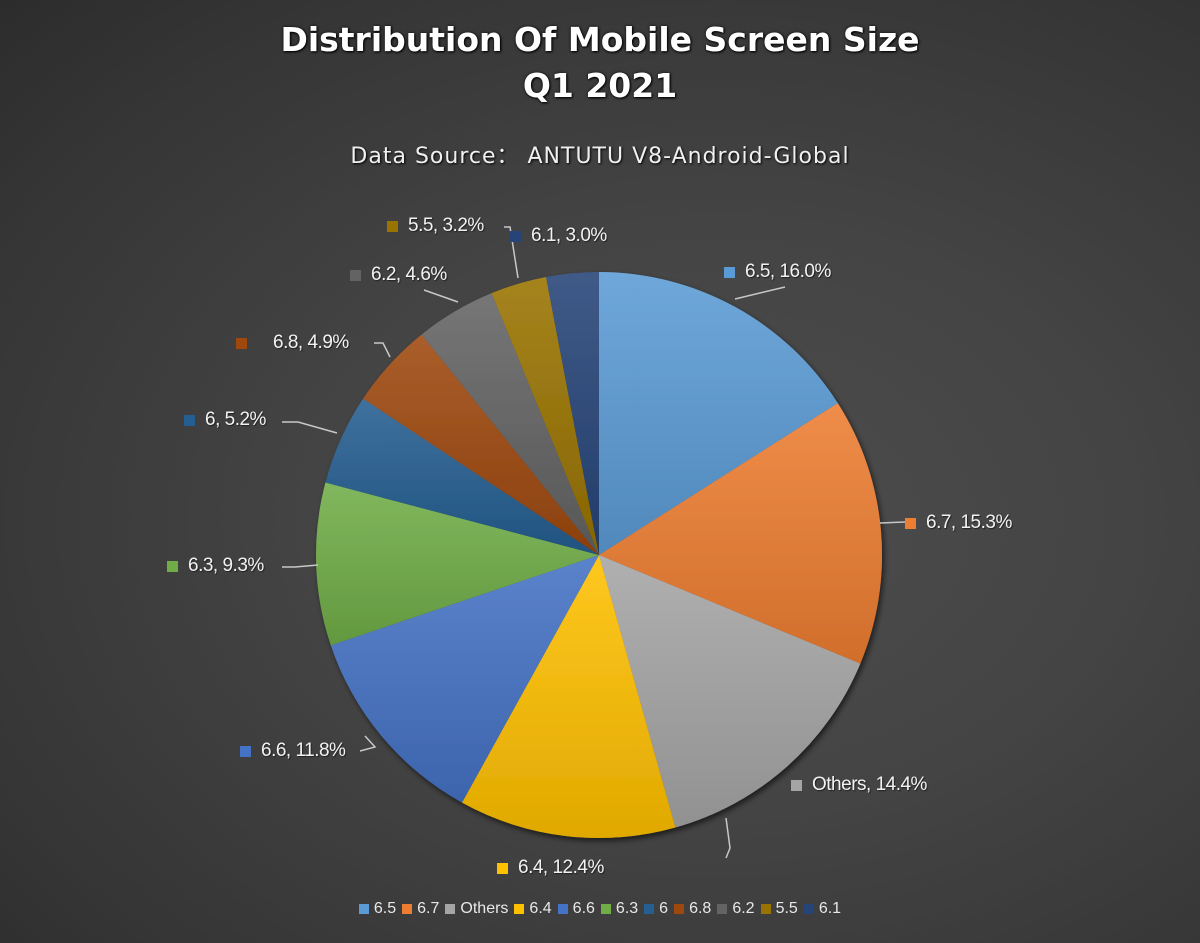 This screenshot has height=943, width=1200. What do you see at coordinates (859, 785) in the screenshot?
I see `data-label-others: Others, 14.4%` at bounding box center [859, 785].